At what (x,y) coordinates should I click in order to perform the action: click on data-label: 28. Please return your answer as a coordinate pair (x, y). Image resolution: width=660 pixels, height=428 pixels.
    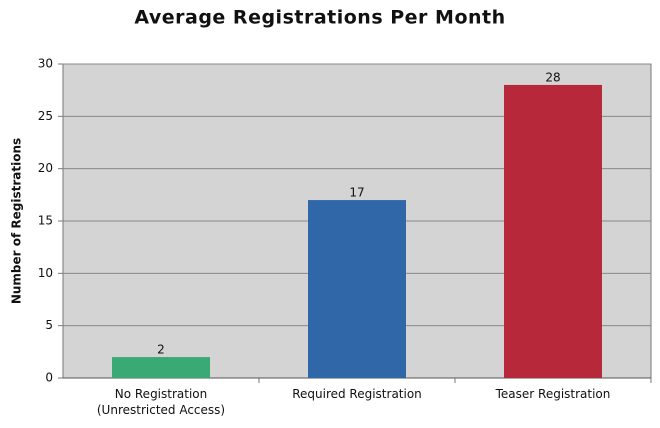
    Looking at the image, I should click on (552, 77).